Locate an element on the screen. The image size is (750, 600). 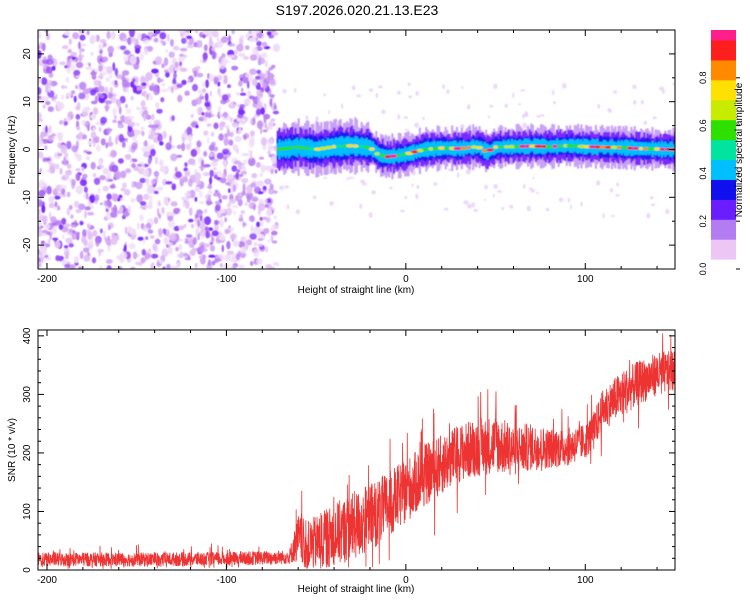
signal-band is located at coordinates (503, 147).